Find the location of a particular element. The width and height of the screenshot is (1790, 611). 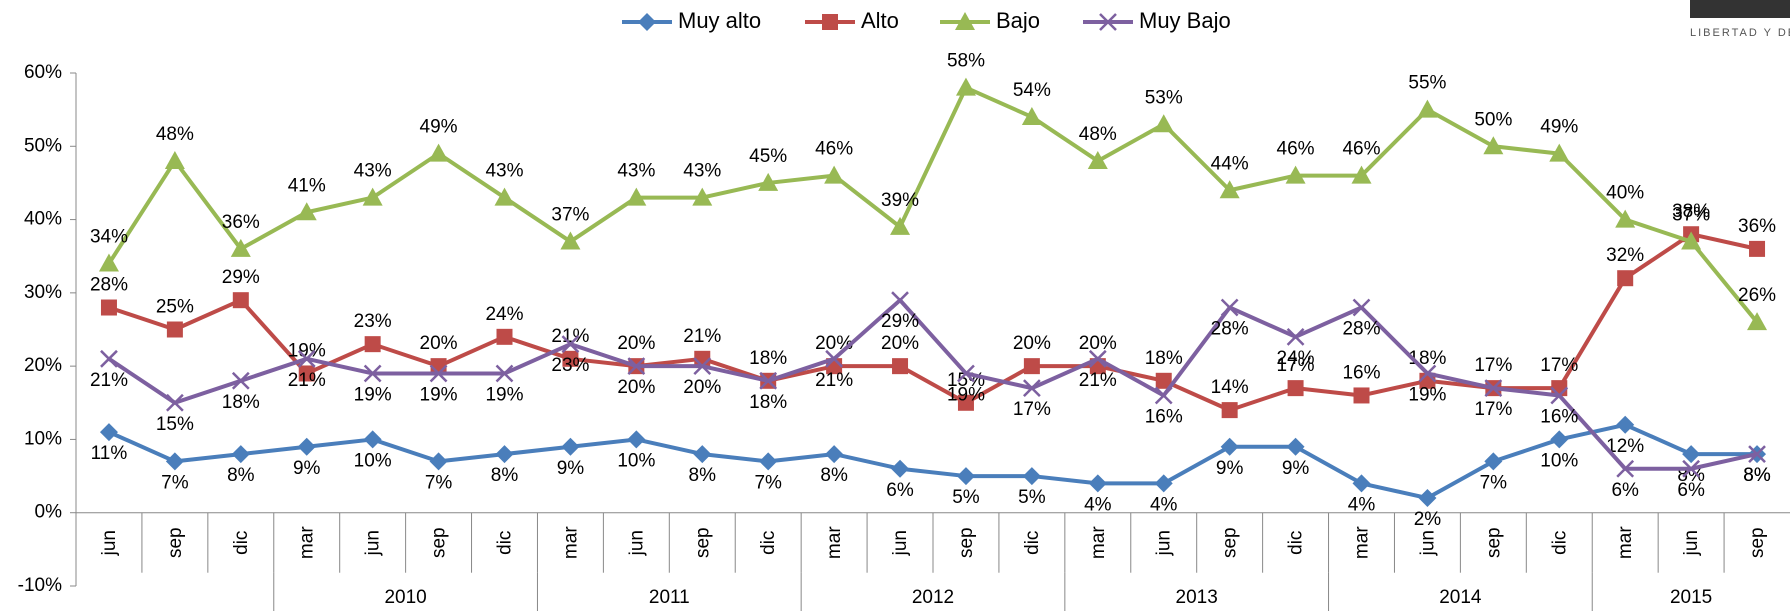

data-label: 16% is located at coordinates (1164, 416).